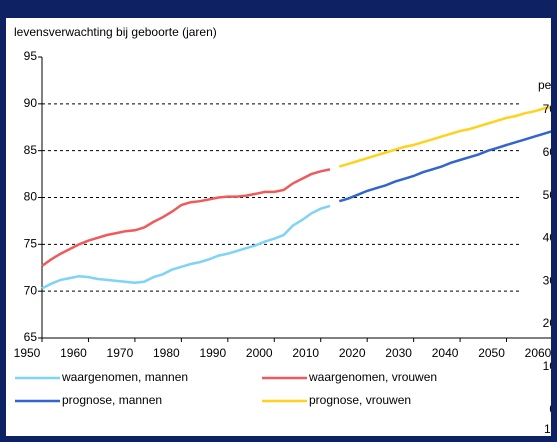 This screenshot has width=557, height=442. What do you see at coordinates (550, 195) in the screenshot?
I see `right-panel-tick: 50` at bounding box center [550, 195].